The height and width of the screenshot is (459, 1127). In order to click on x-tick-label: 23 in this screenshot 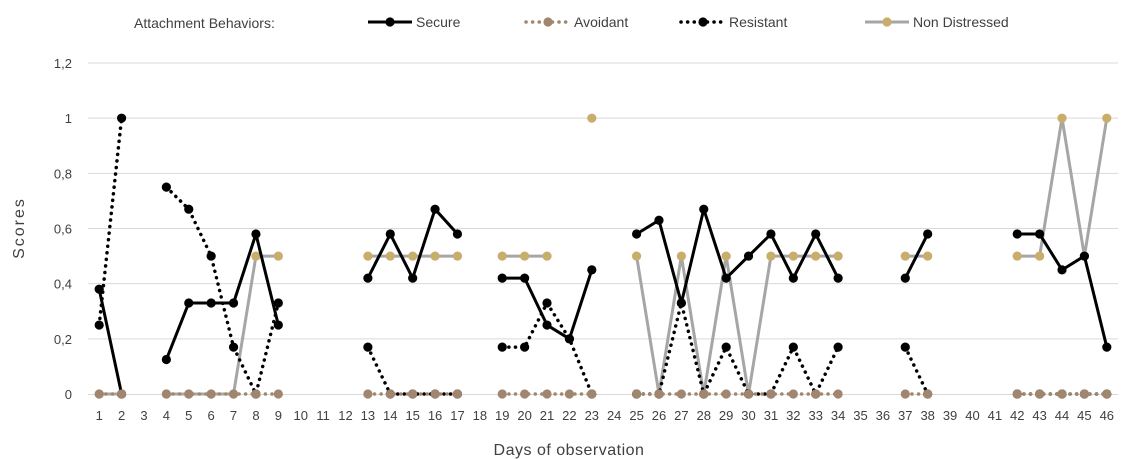, I will do `click(592, 415)`.